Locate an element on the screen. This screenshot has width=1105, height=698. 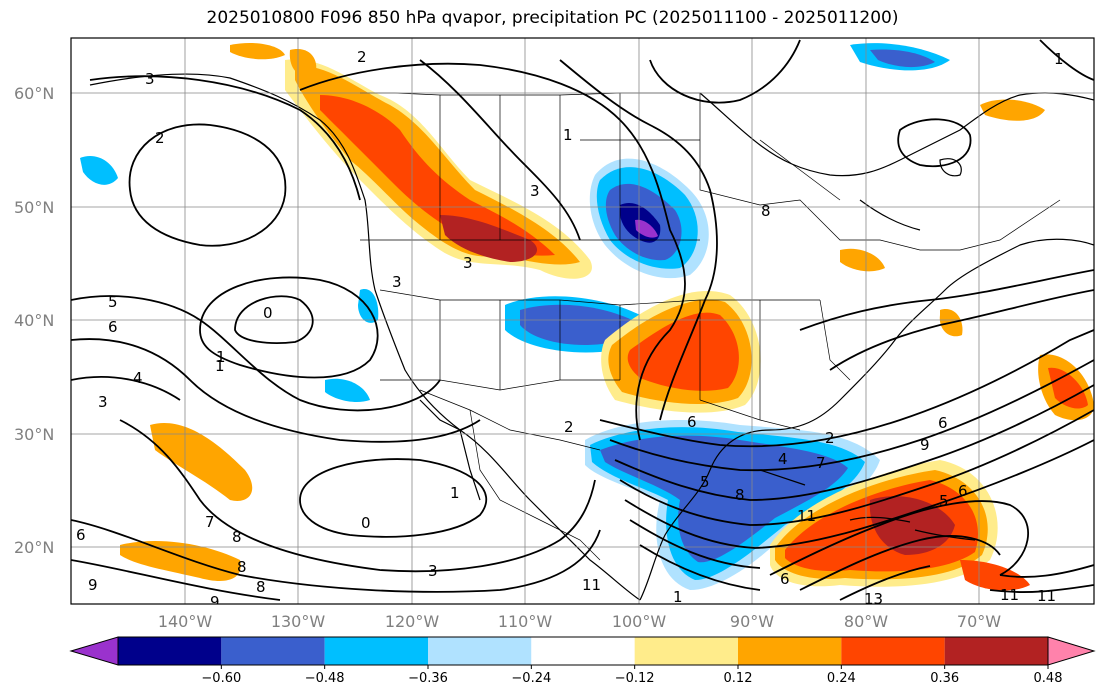
longitude-label: 130°W is located at coordinates (298, 621).